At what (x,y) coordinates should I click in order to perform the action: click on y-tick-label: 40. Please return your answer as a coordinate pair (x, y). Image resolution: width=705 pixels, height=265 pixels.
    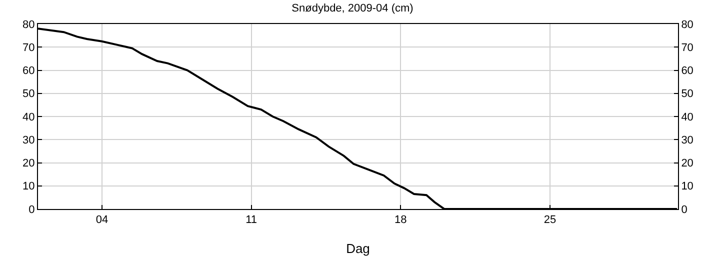
    Looking at the image, I should click on (28, 117).